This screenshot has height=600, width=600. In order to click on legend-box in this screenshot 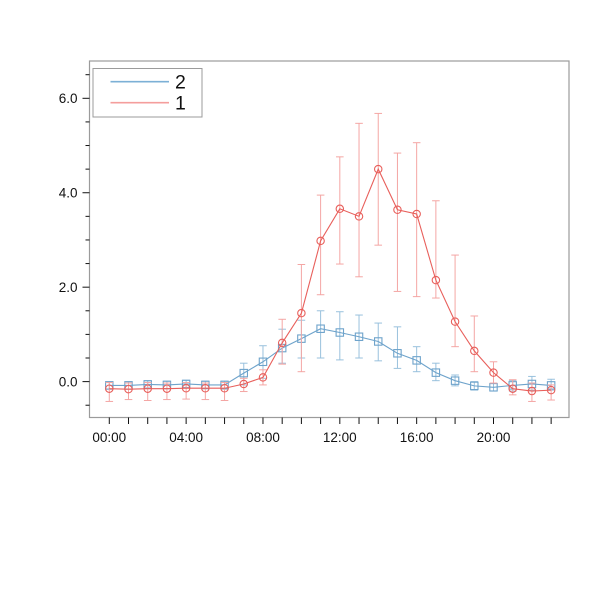, I will do `click(147, 93)`.